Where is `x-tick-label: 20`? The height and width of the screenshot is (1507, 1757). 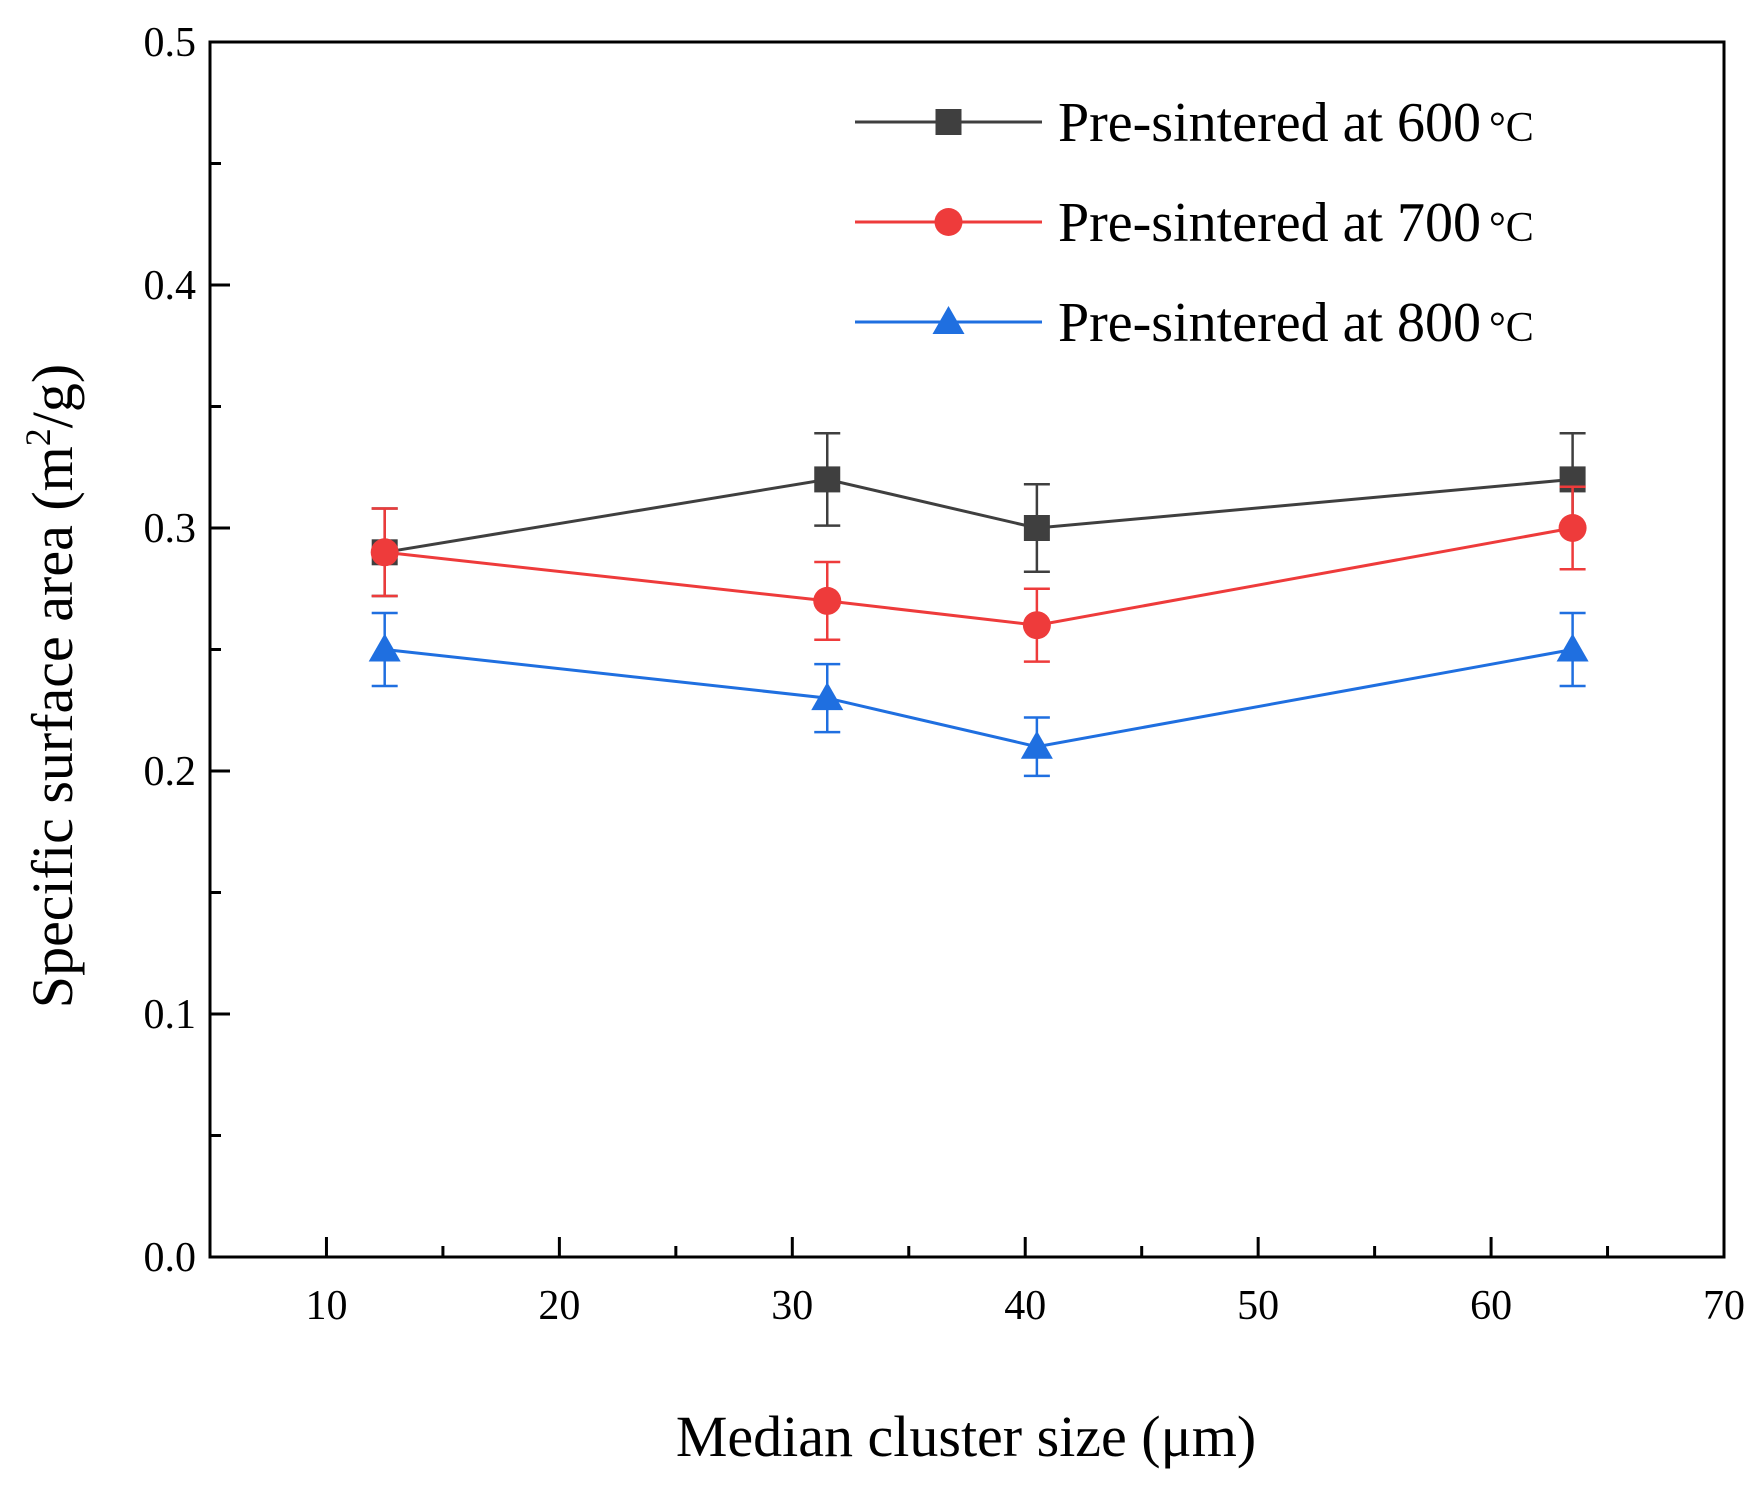 x-tick-label: 20 is located at coordinates (559, 1306).